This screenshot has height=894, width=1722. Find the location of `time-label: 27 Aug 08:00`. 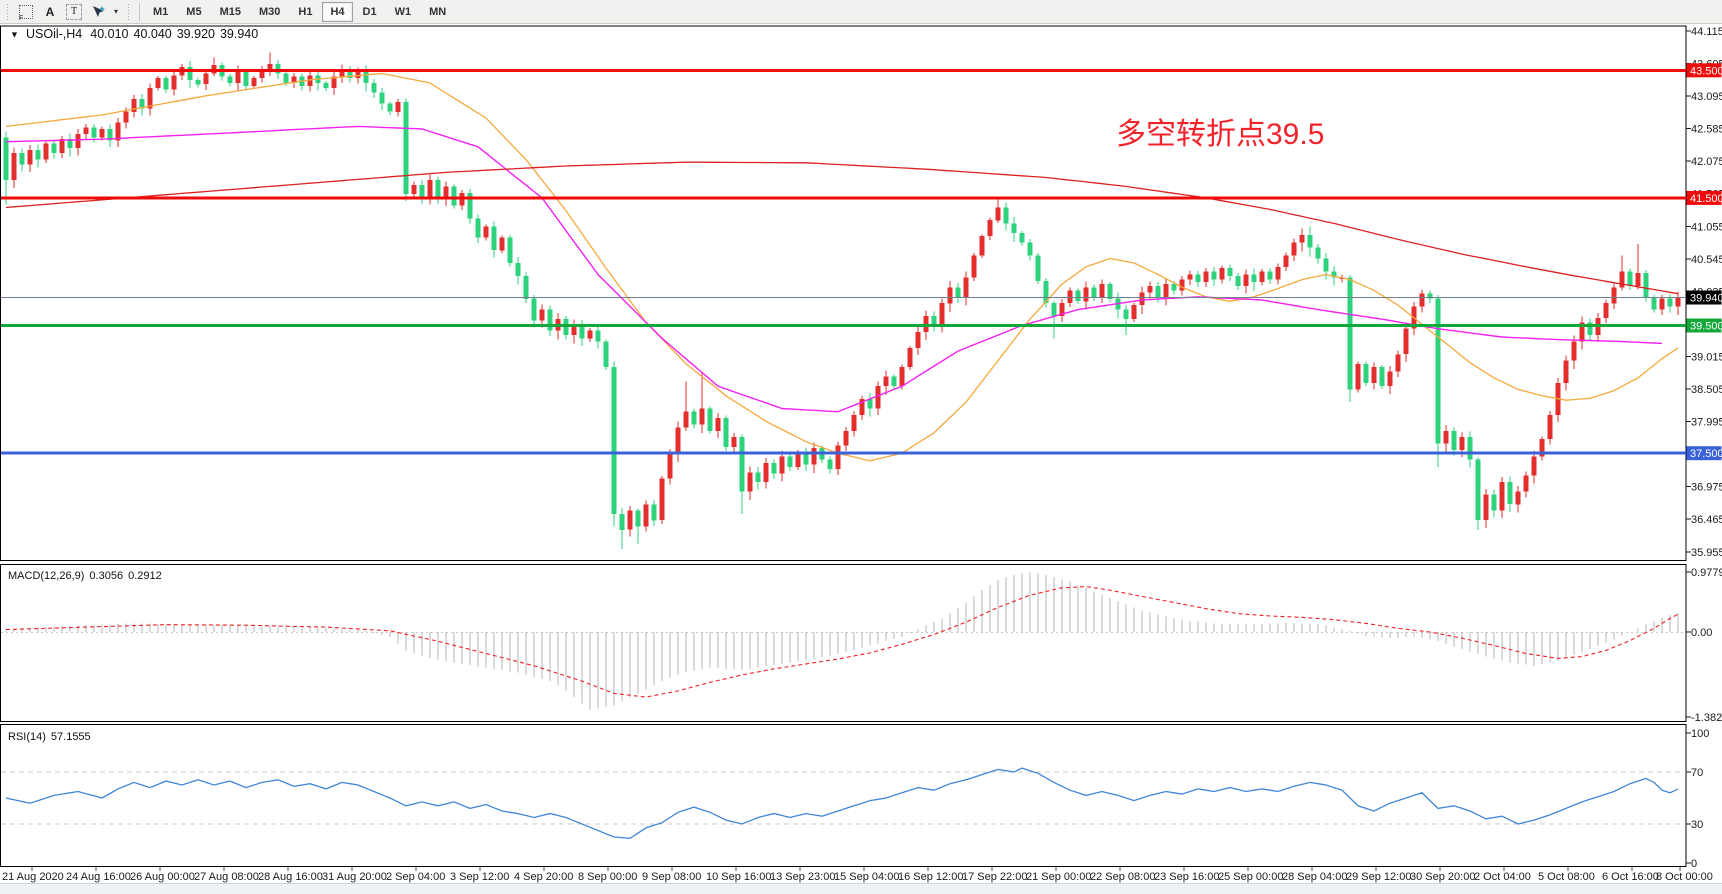

time-label: 27 Aug 08:00 is located at coordinates (226, 877).